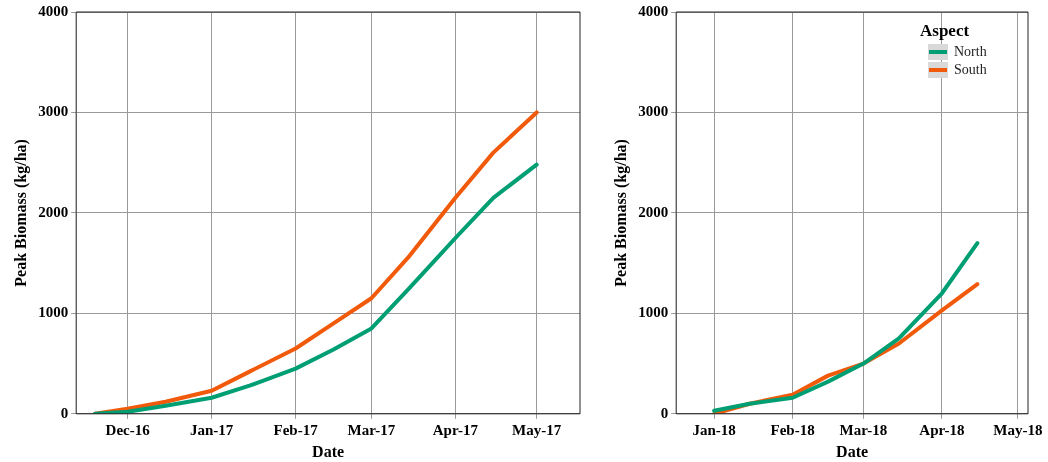 The image size is (1048, 462). I want to click on x-tick-label: Apr-18, so click(942, 429).